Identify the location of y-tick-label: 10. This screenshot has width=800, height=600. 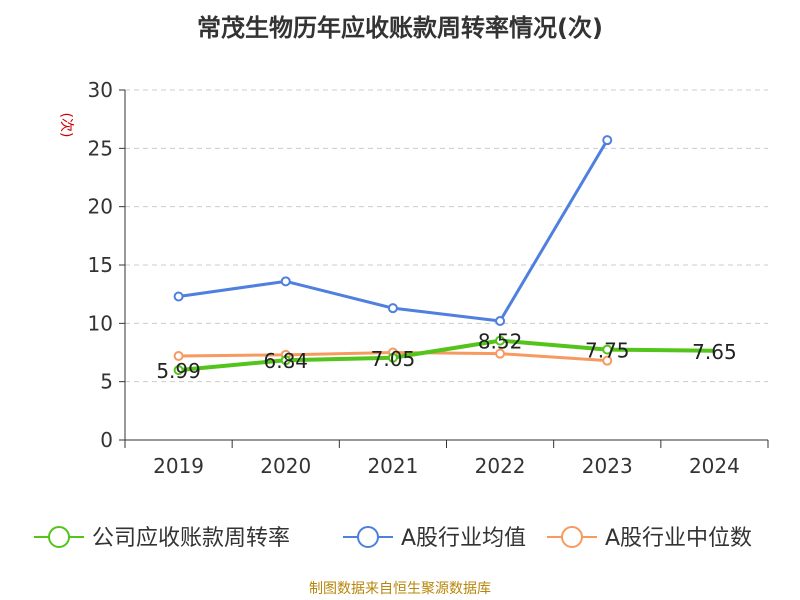
(100, 323).